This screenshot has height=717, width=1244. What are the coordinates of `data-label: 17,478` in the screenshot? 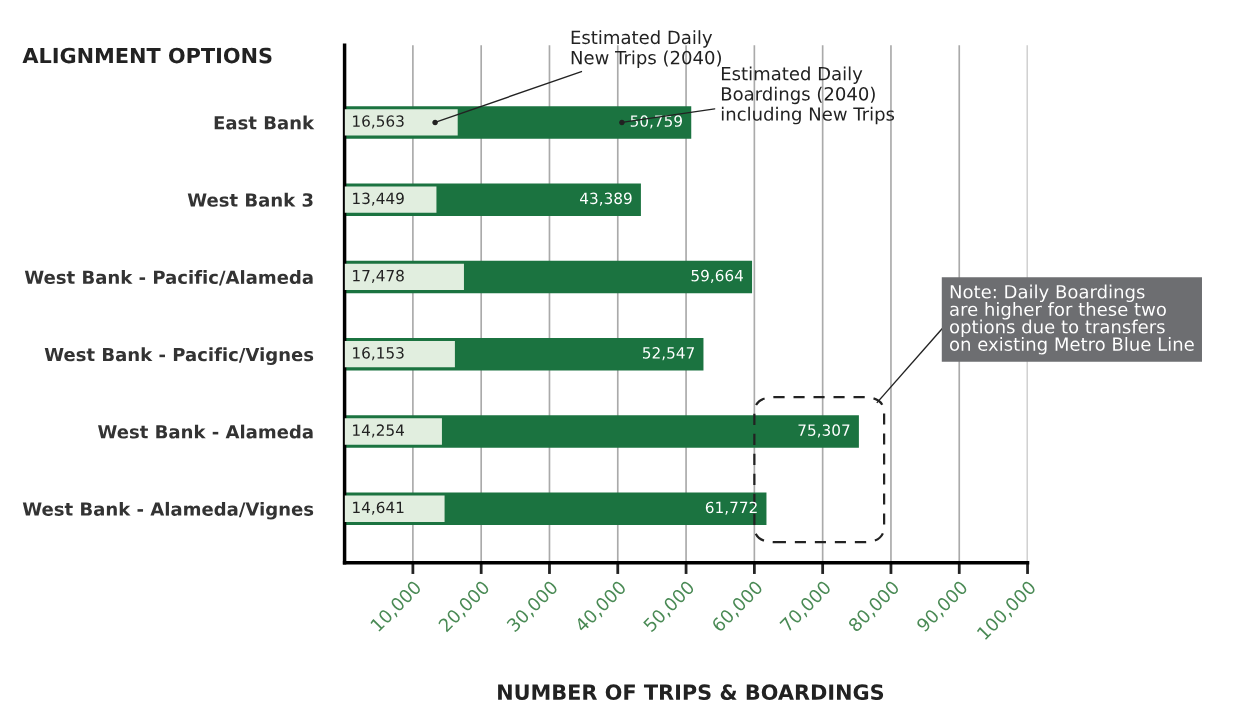 It's located at (378, 276).